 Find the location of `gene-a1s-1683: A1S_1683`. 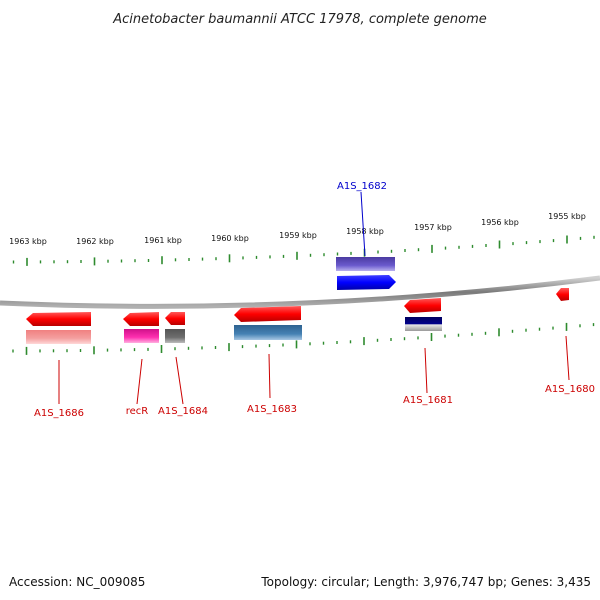

gene-a1s-1683: A1S_1683 is located at coordinates (268, 360).